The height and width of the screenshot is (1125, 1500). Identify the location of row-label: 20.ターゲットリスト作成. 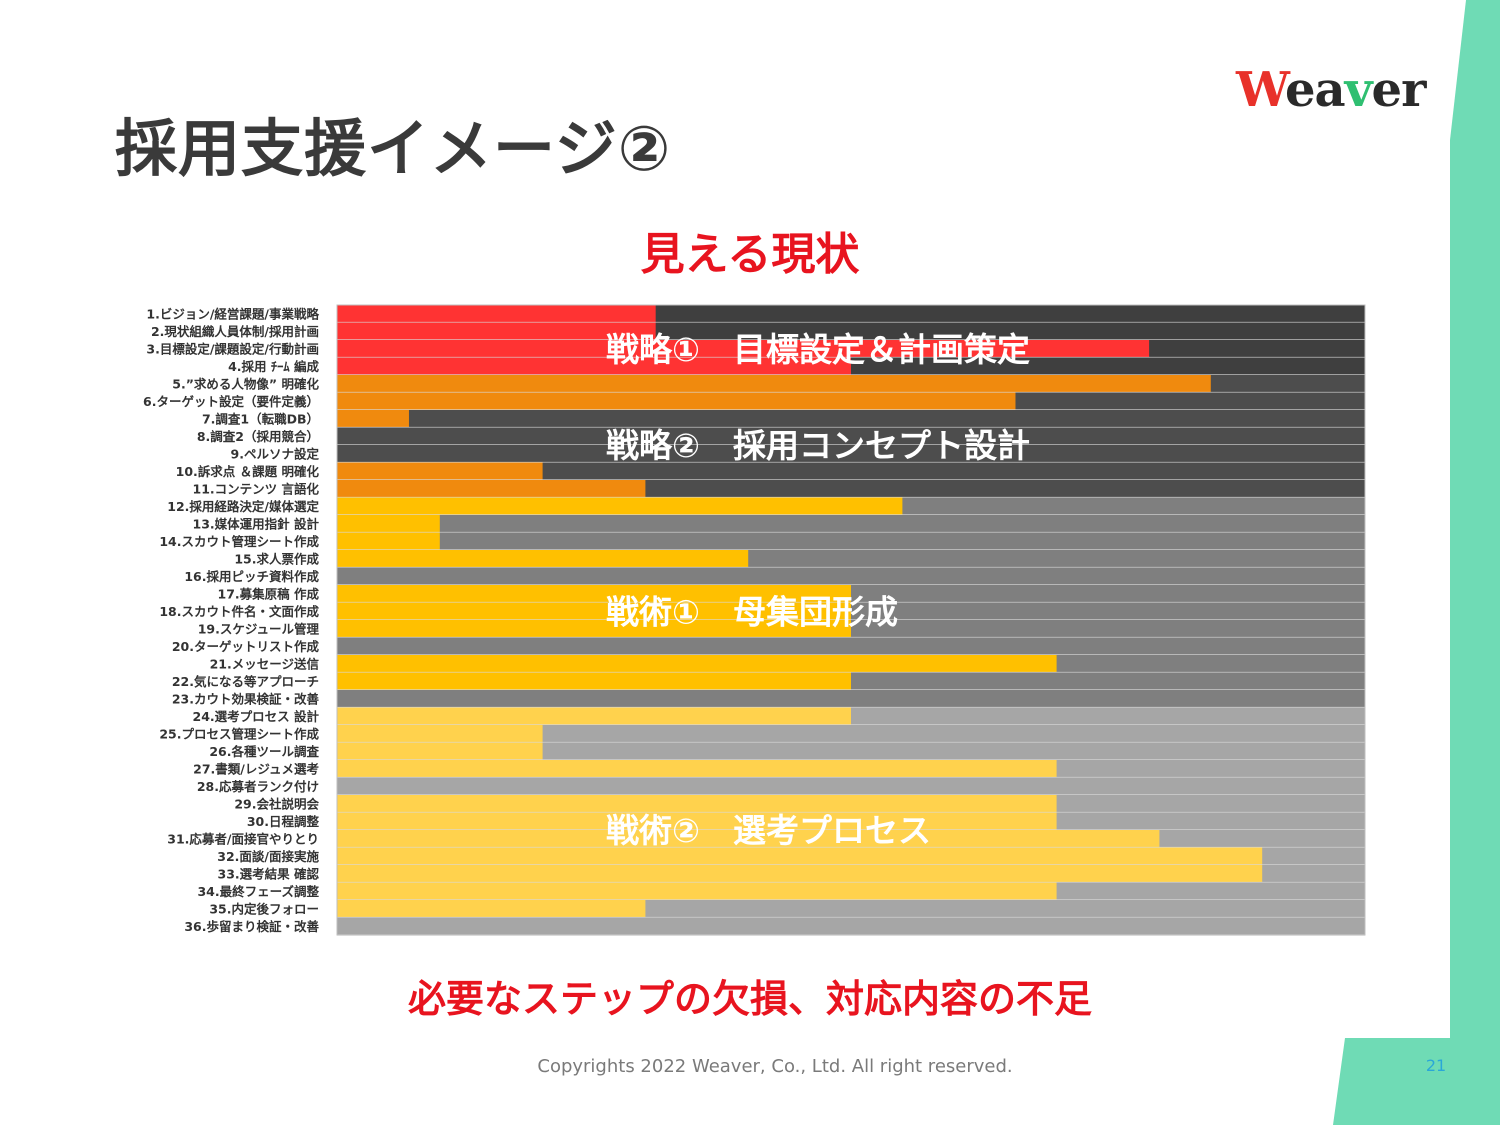
(246, 646).